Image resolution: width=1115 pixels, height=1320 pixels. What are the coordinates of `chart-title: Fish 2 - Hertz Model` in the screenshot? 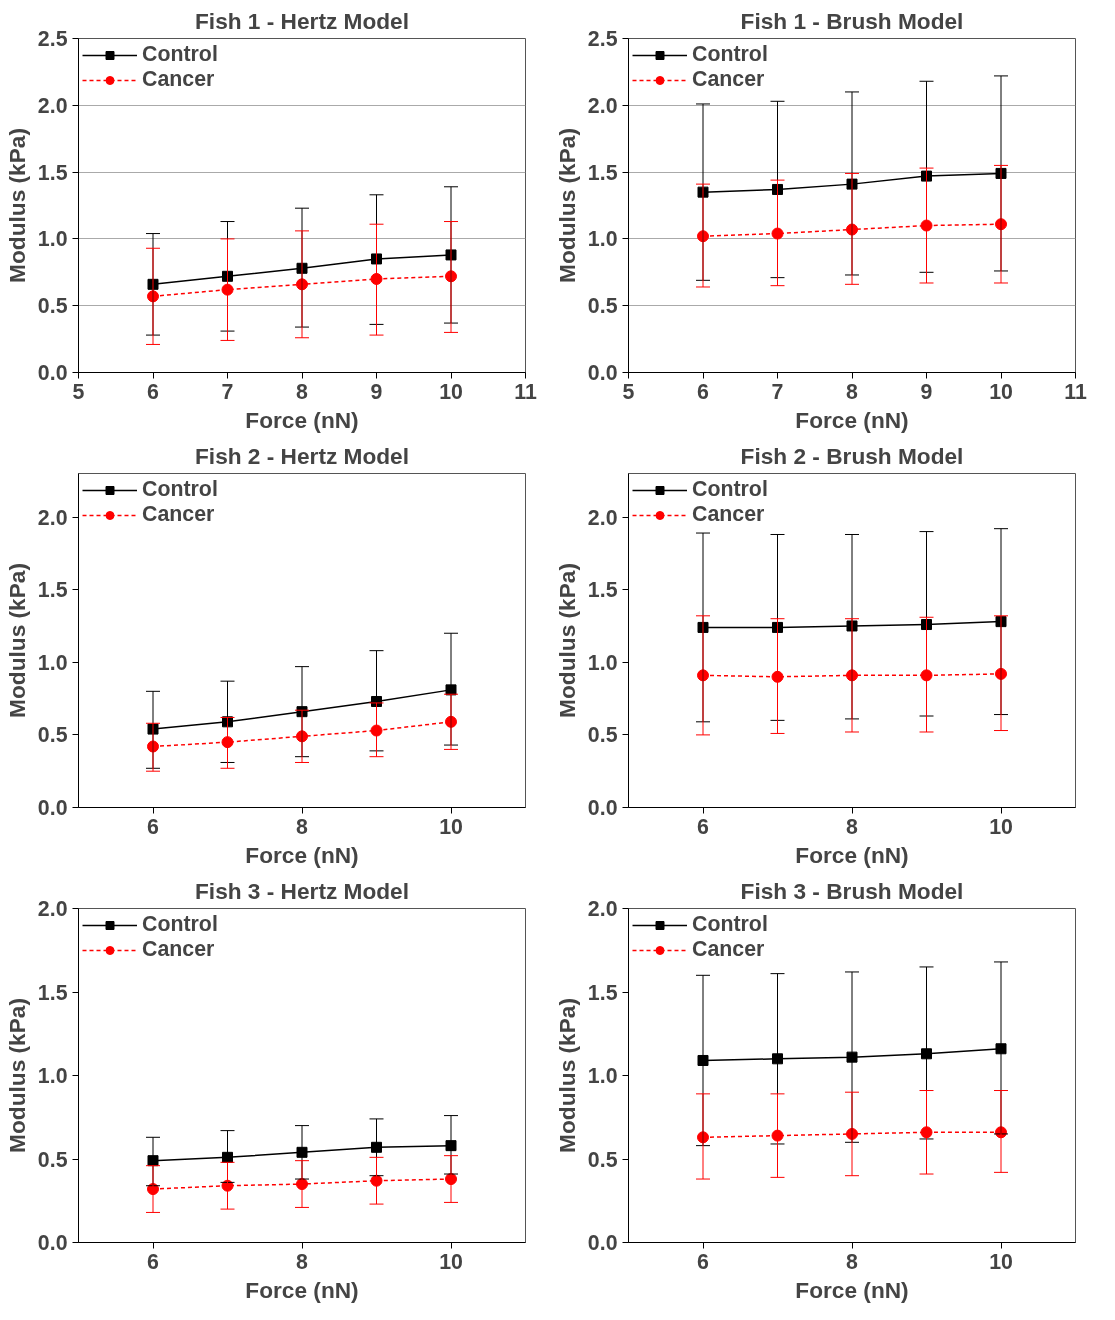 It's located at (302, 455).